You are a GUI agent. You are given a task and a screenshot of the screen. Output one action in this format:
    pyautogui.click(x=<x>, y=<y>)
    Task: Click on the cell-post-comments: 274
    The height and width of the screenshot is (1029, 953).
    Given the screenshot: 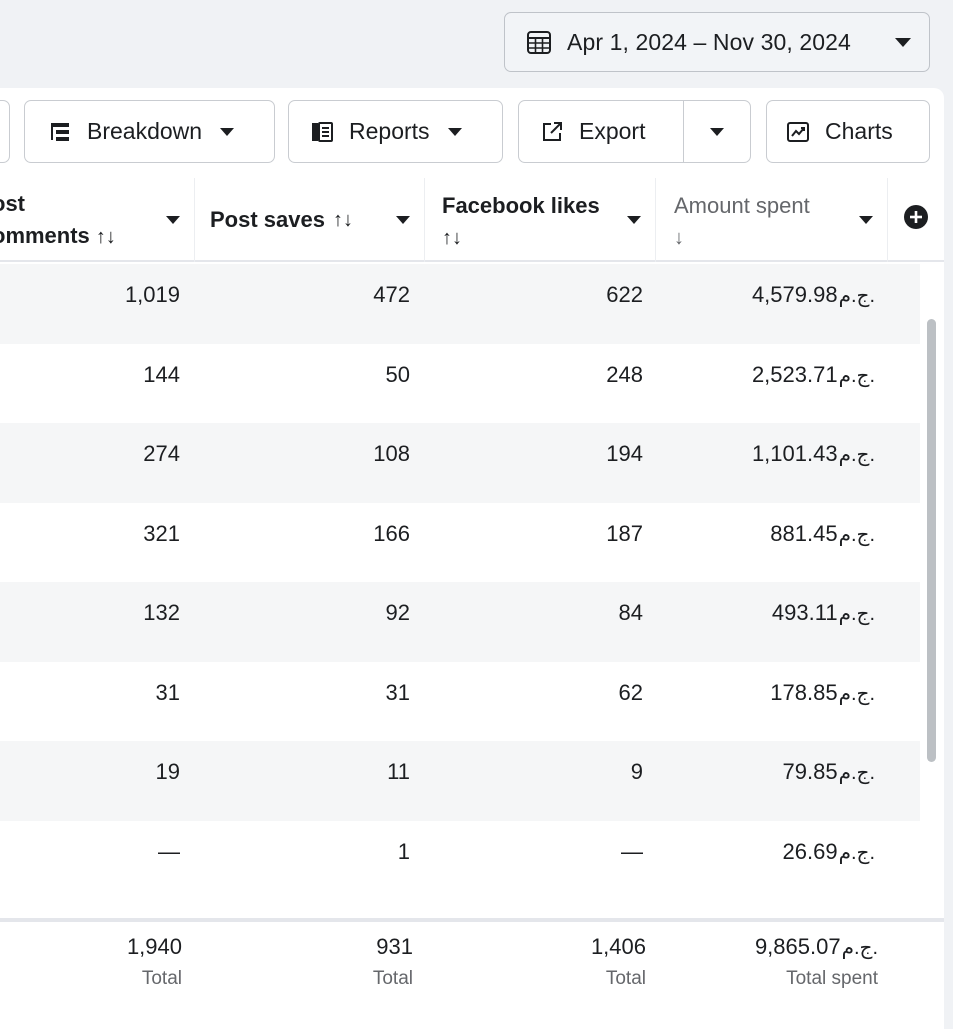 What is the action you would take?
    pyautogui.click(x=161, y=453)
    